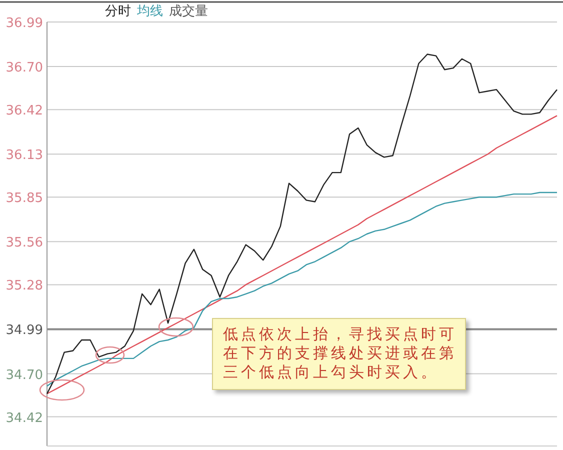 This screenshot has width=563, height=450. Describe the element at coordinates (24, 375) in the screenshot. I see `y-tick-label: 34.70` at that location.